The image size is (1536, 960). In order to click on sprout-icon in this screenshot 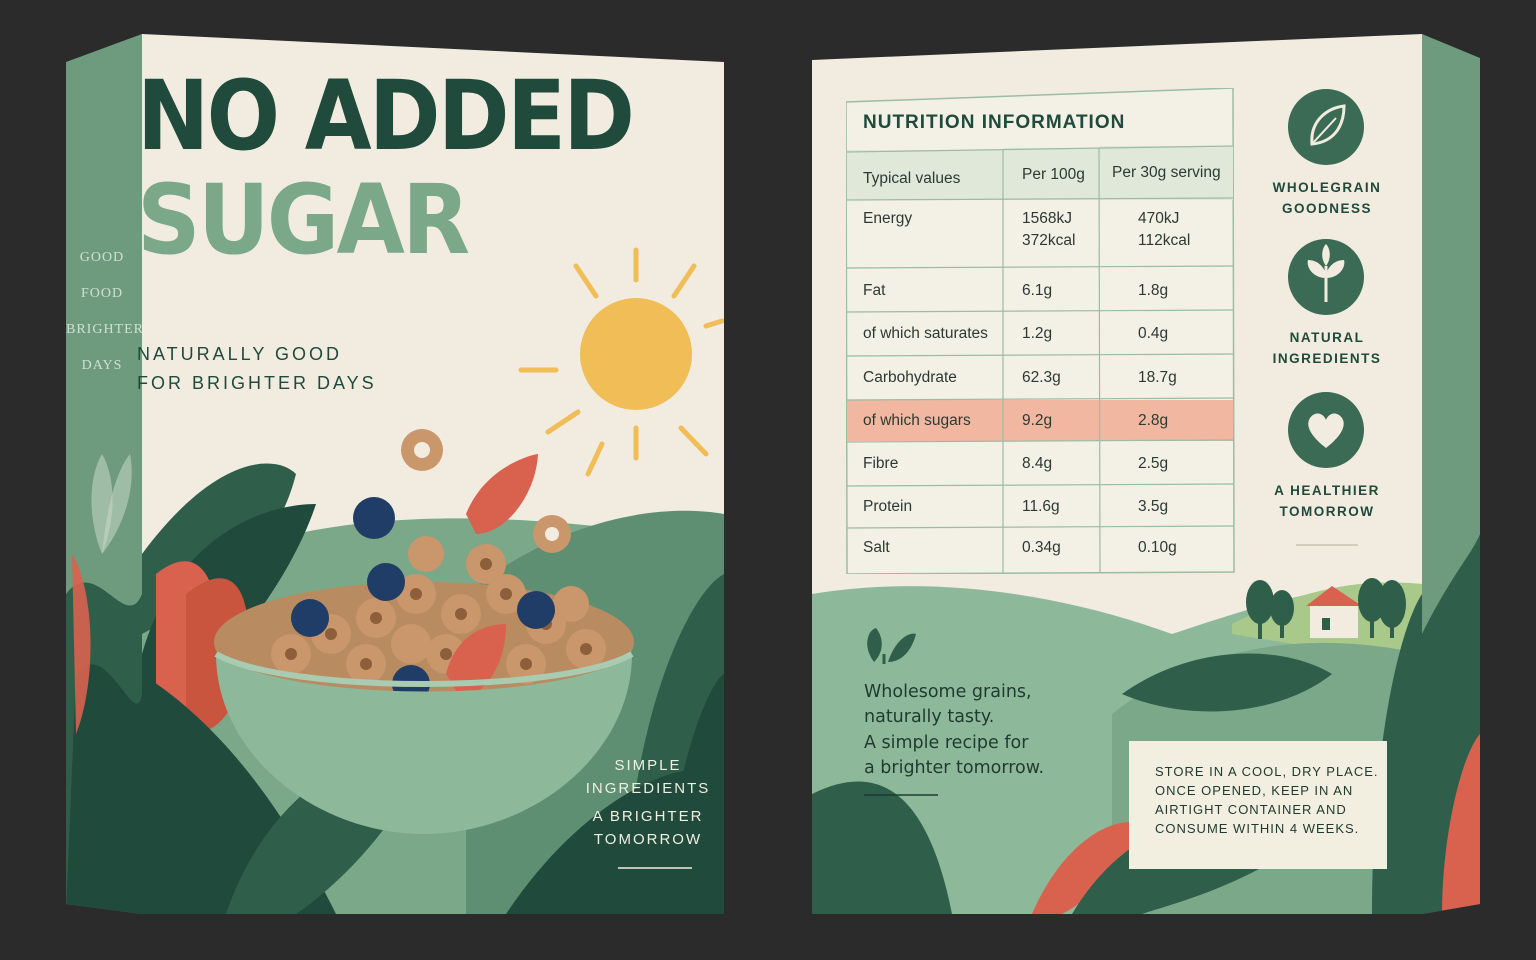, I will do `click(1326, 277)`.